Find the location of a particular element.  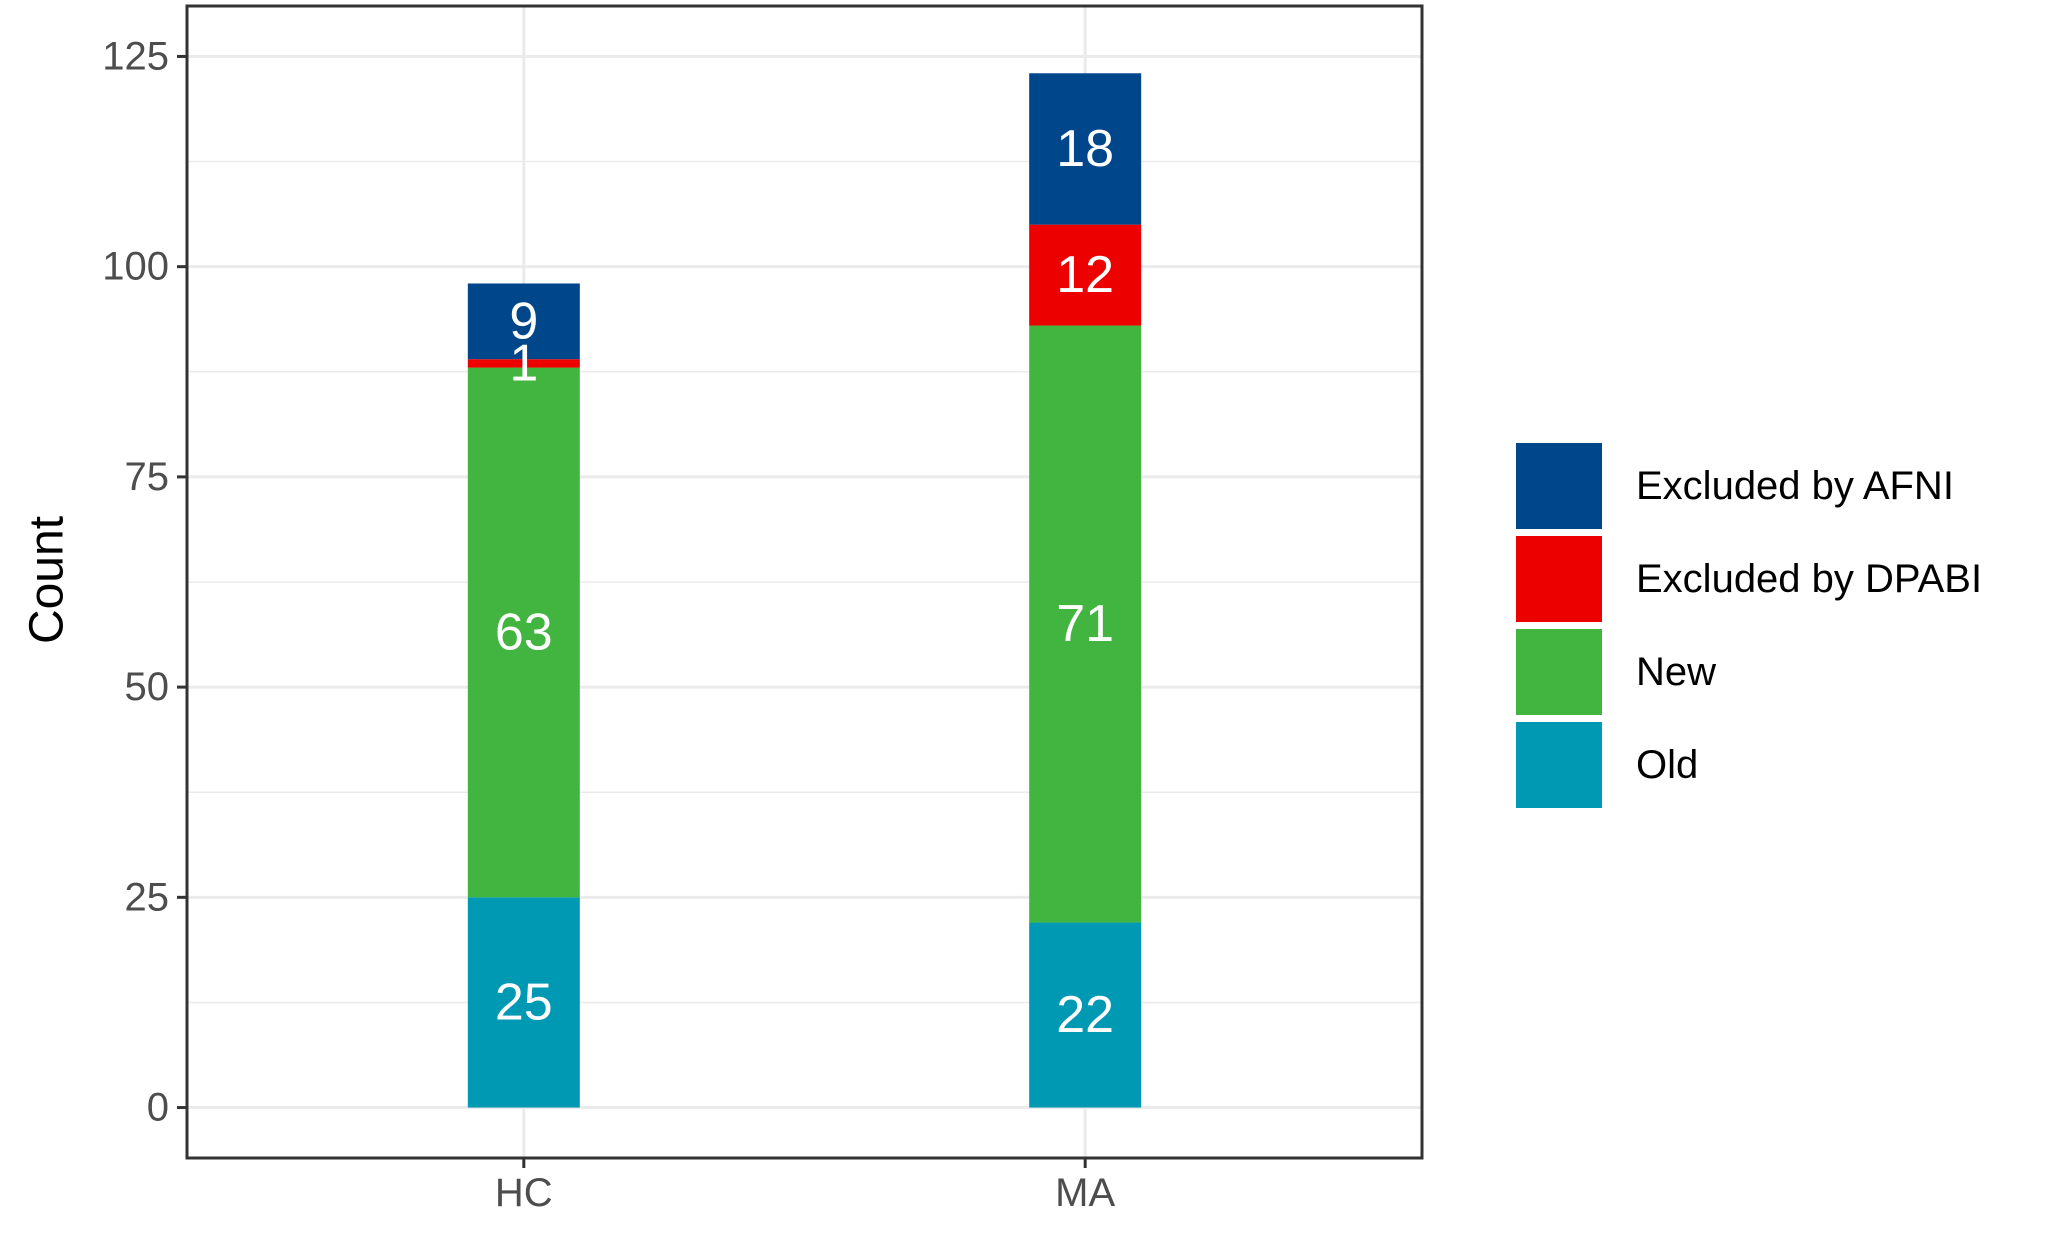

data-label: 1 is located at coordinates (523, 363).